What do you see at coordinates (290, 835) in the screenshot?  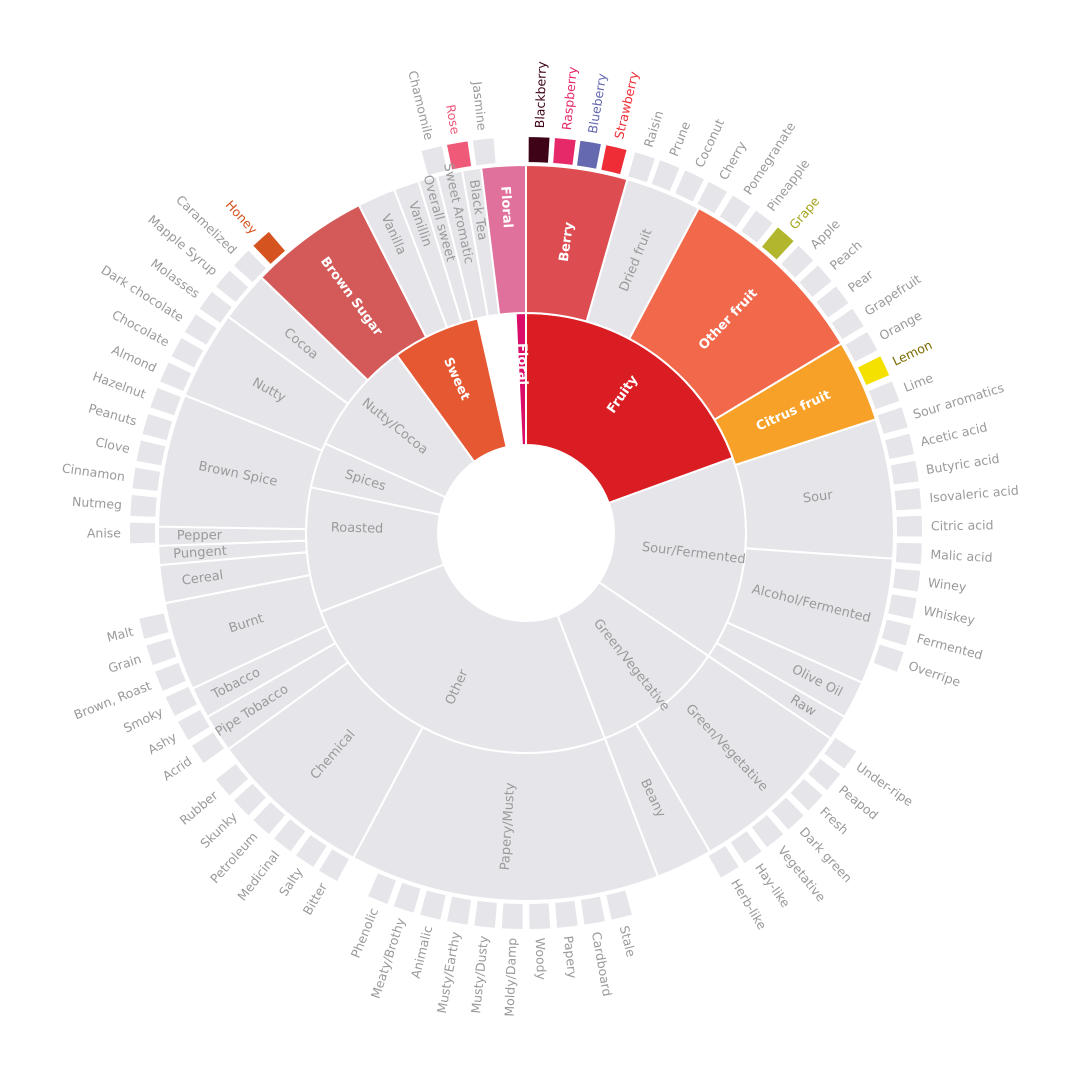 I see `medicinal-tile` at bounding box center [290, 835].